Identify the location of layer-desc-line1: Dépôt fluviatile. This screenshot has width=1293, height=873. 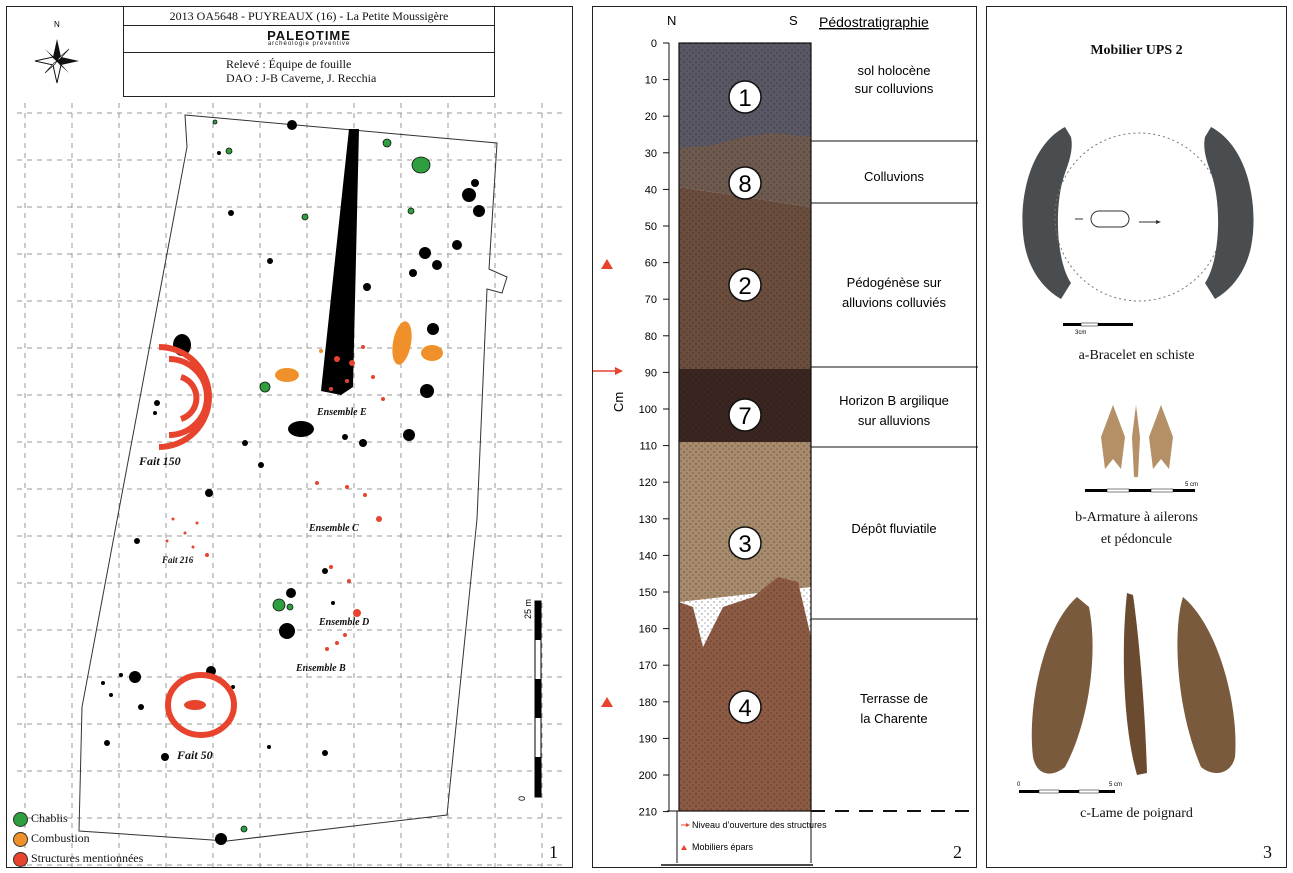
(893, 528).